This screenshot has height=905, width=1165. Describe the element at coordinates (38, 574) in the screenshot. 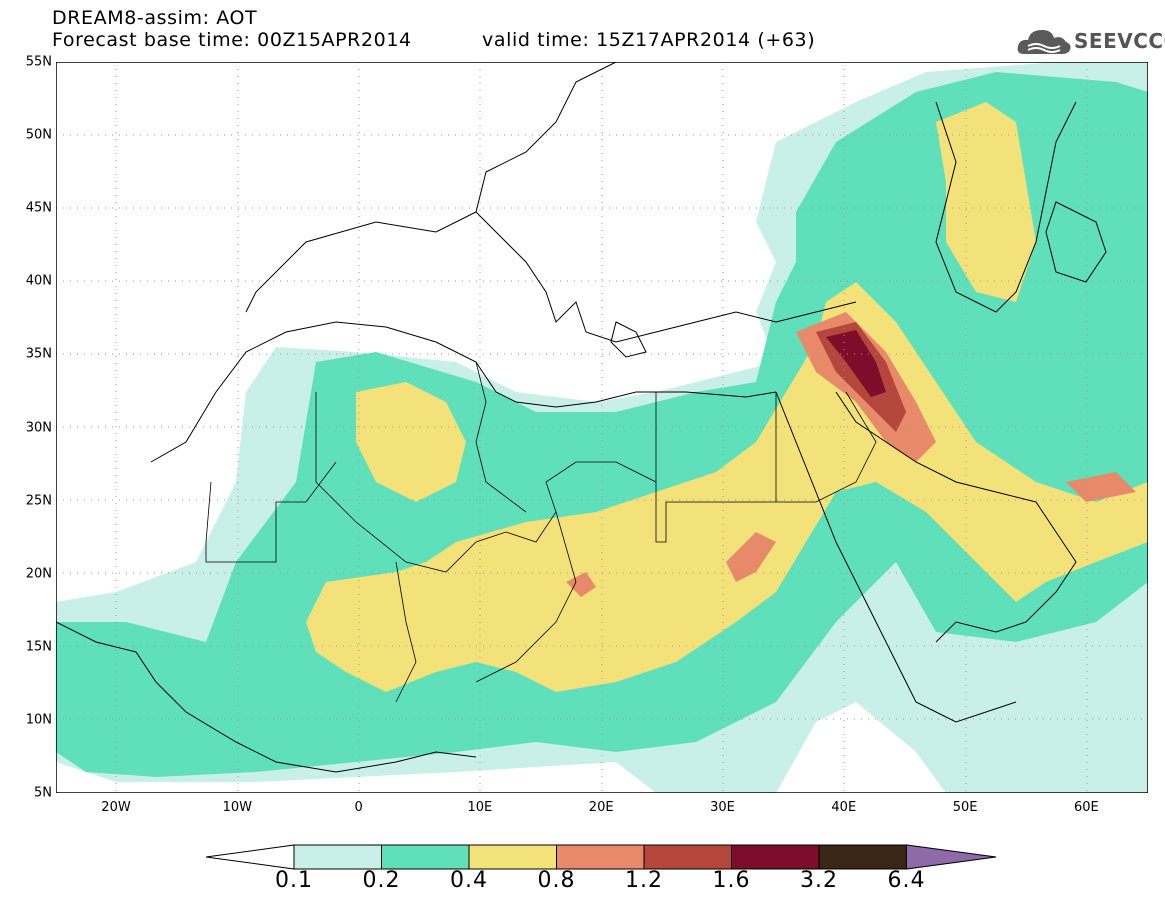

I see `latitude-label: 20N` at that location.